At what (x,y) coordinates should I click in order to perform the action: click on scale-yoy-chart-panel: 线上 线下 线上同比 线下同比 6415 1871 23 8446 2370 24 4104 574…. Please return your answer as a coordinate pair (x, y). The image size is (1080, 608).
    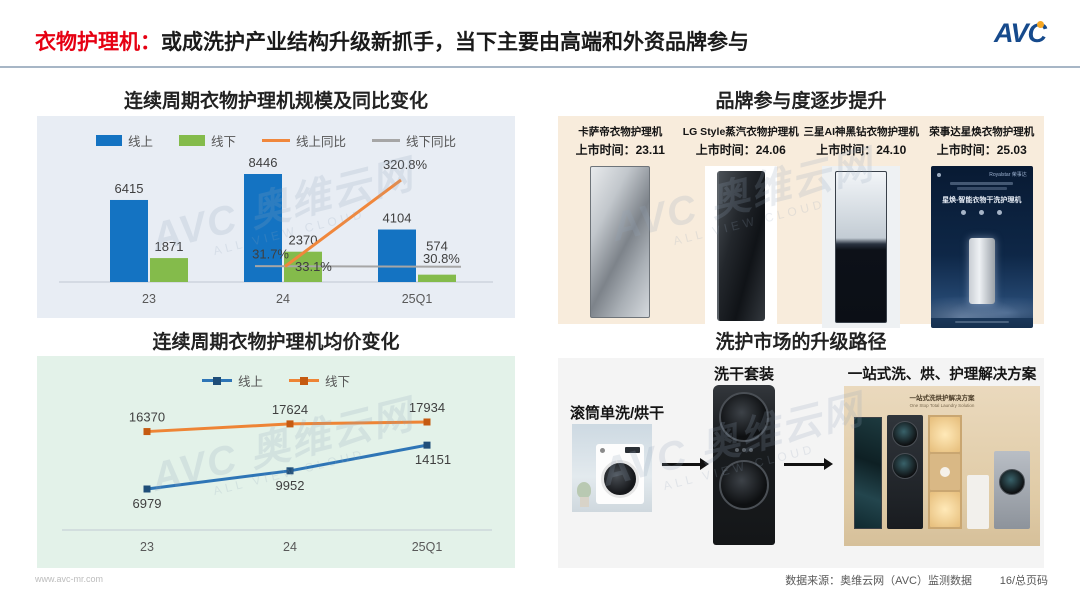
    Looking at the image, I should click on (276, 217).